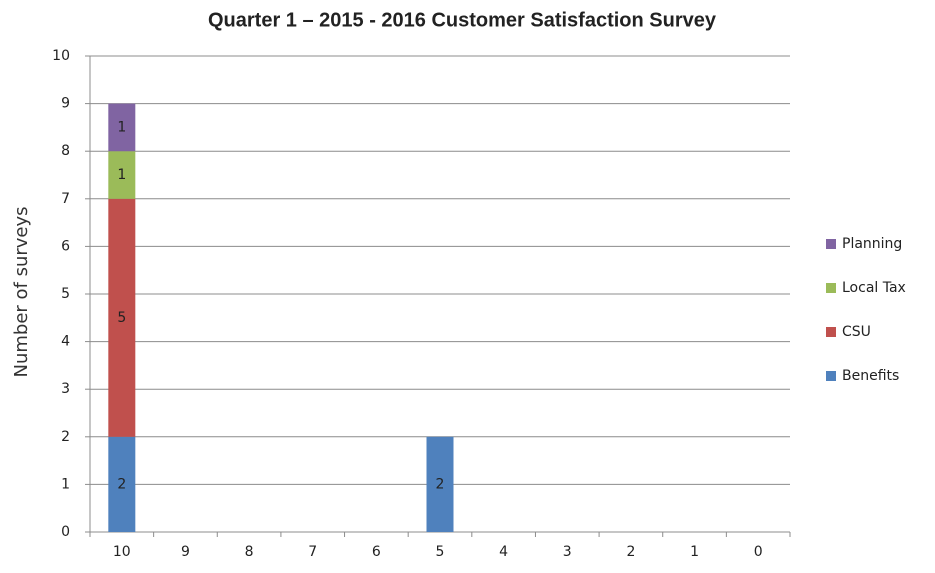 Image resolution: width=935 pixels, height=573 pixels. What do you see at coordinates (122, 552) in the screenshot?
I see `x-tick-label: 10` at bounding box center [122, 552].